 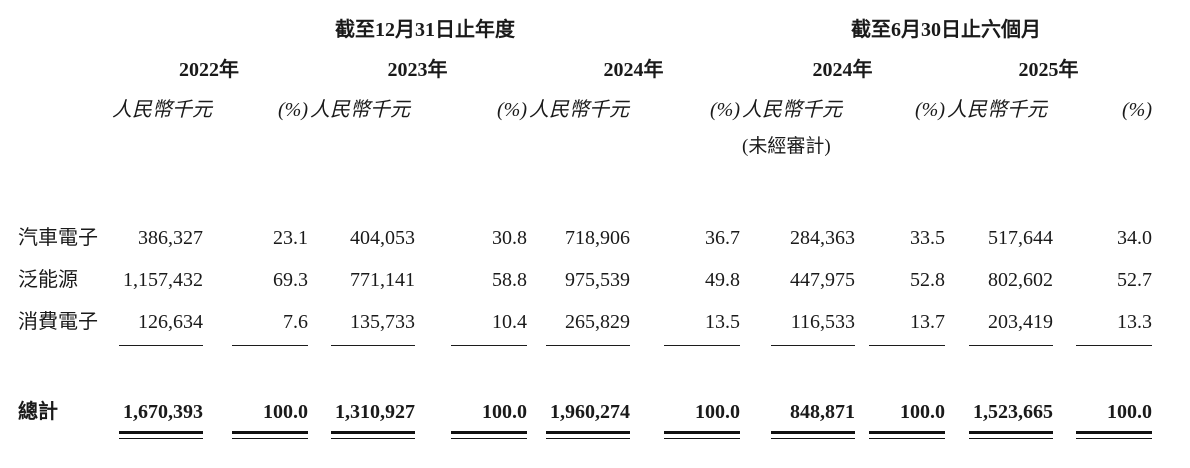 I want to click on subtotal-rule-row, so click(x=576, y=342).